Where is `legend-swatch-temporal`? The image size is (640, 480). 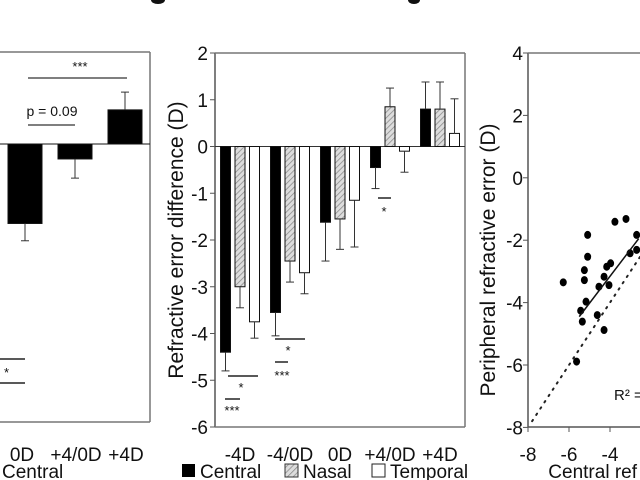 legend-swatch-temporal is located at coordinates (378, 470).